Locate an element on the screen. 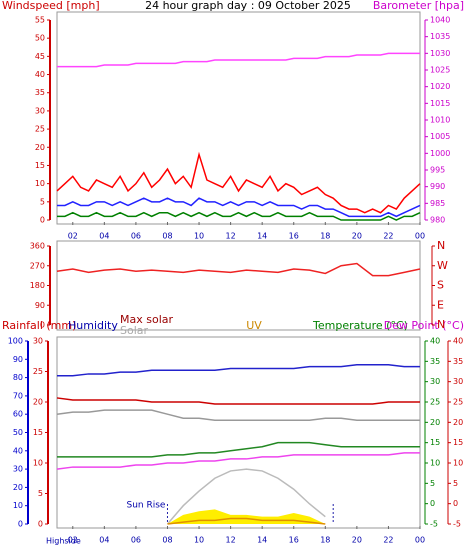 Image resolution: width=466 pixels, height=554 pixels. y-tick-label: 1040 is located at coordinates (440, 20).